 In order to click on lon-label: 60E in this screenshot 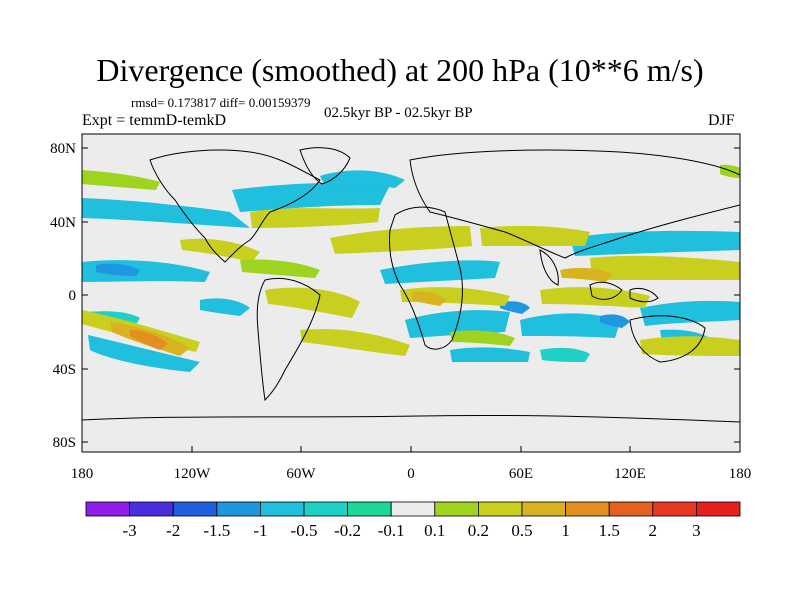, I will do `click(521, 474)`.